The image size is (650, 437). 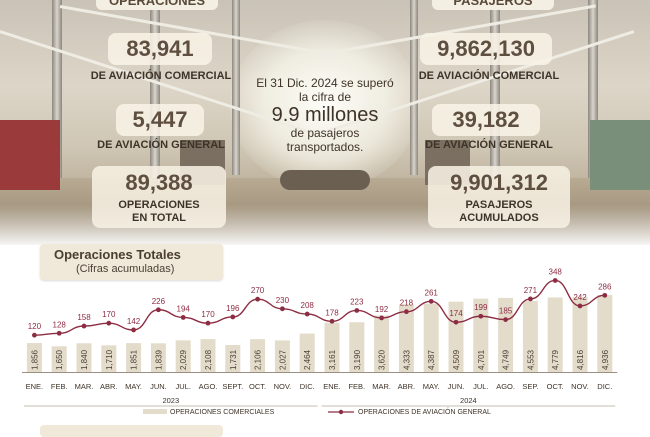 What do you see at coordinates (160, 120) in the screenshot?
I see `general-operations-value: 5,447` at bounding box center [160, 120].